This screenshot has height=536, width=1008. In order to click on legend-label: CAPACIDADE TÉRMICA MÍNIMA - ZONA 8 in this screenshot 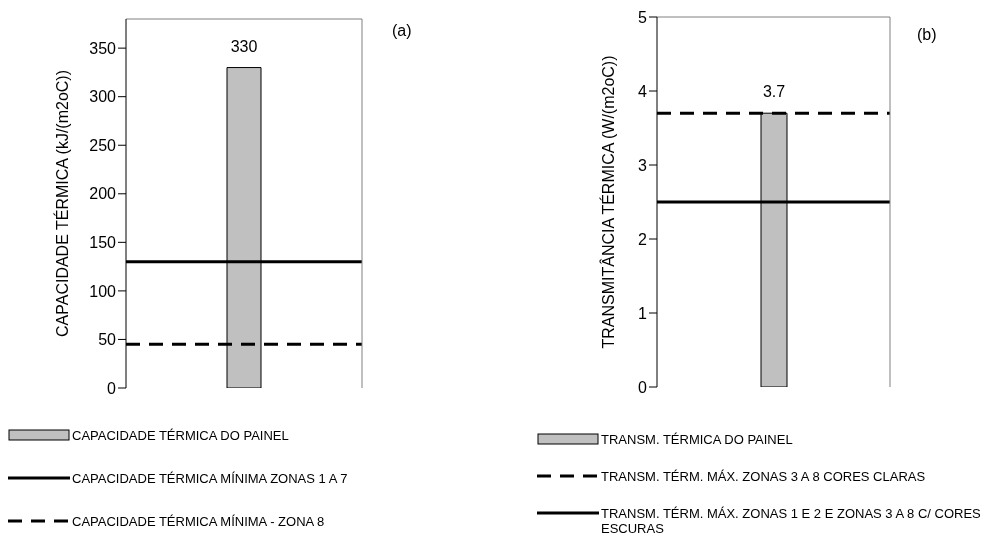, I will do `click(198, 521)`.